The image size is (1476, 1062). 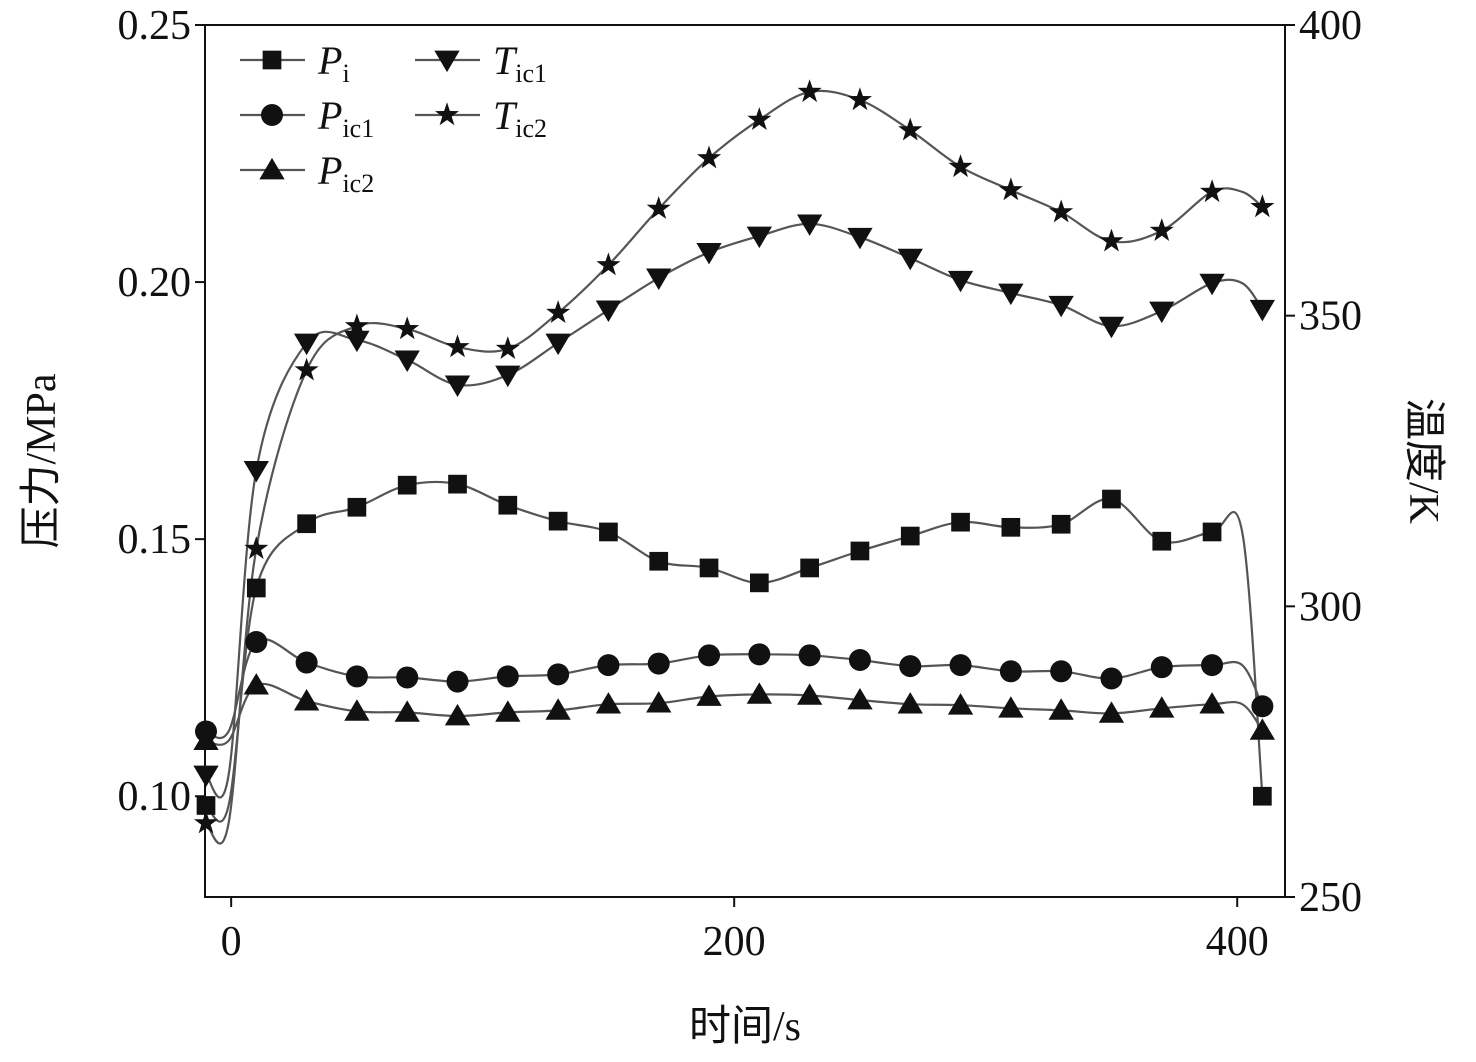 I want to click on legend-marker-triangle-up-icon, so click(x=272, y=168).